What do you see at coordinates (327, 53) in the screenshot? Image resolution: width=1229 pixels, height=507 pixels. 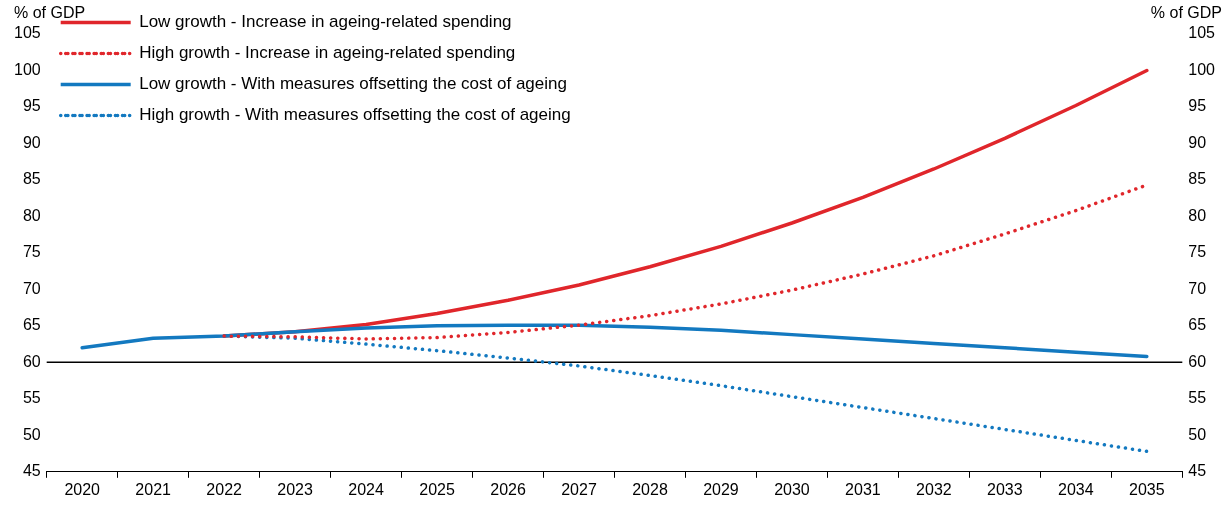 I see `legend-label: High growth - Increase in ageing-related spending` at bounding box center [327, 53].